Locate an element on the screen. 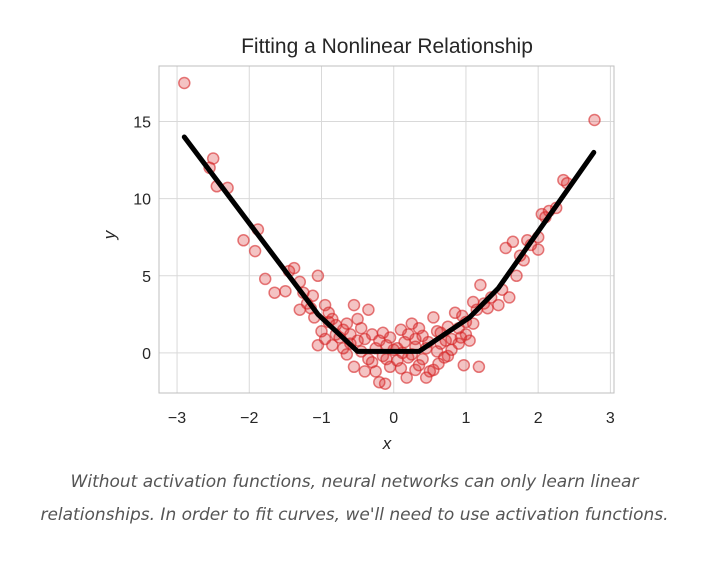  x-tick-label: −2 is located at coordinates (249, 418).